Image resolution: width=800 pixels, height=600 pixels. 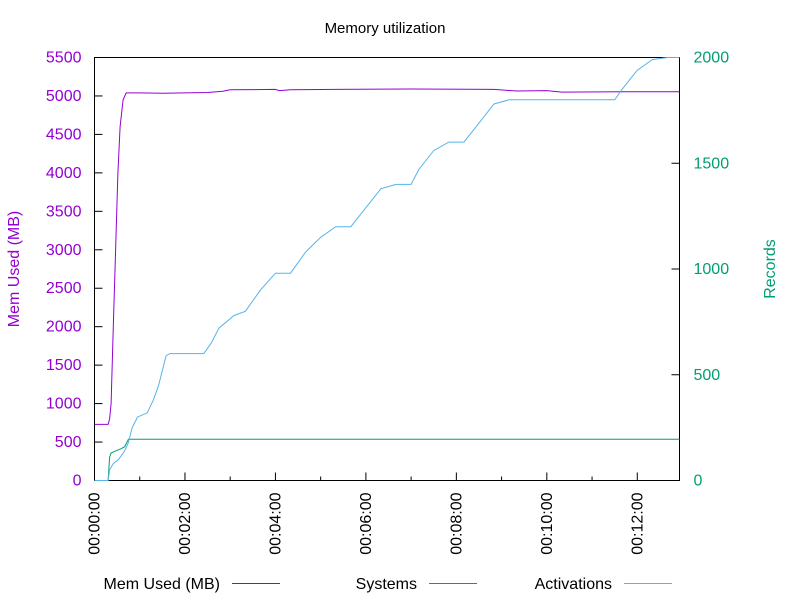 I want to click on legend-label: Systems, so click(x=386, y=584).